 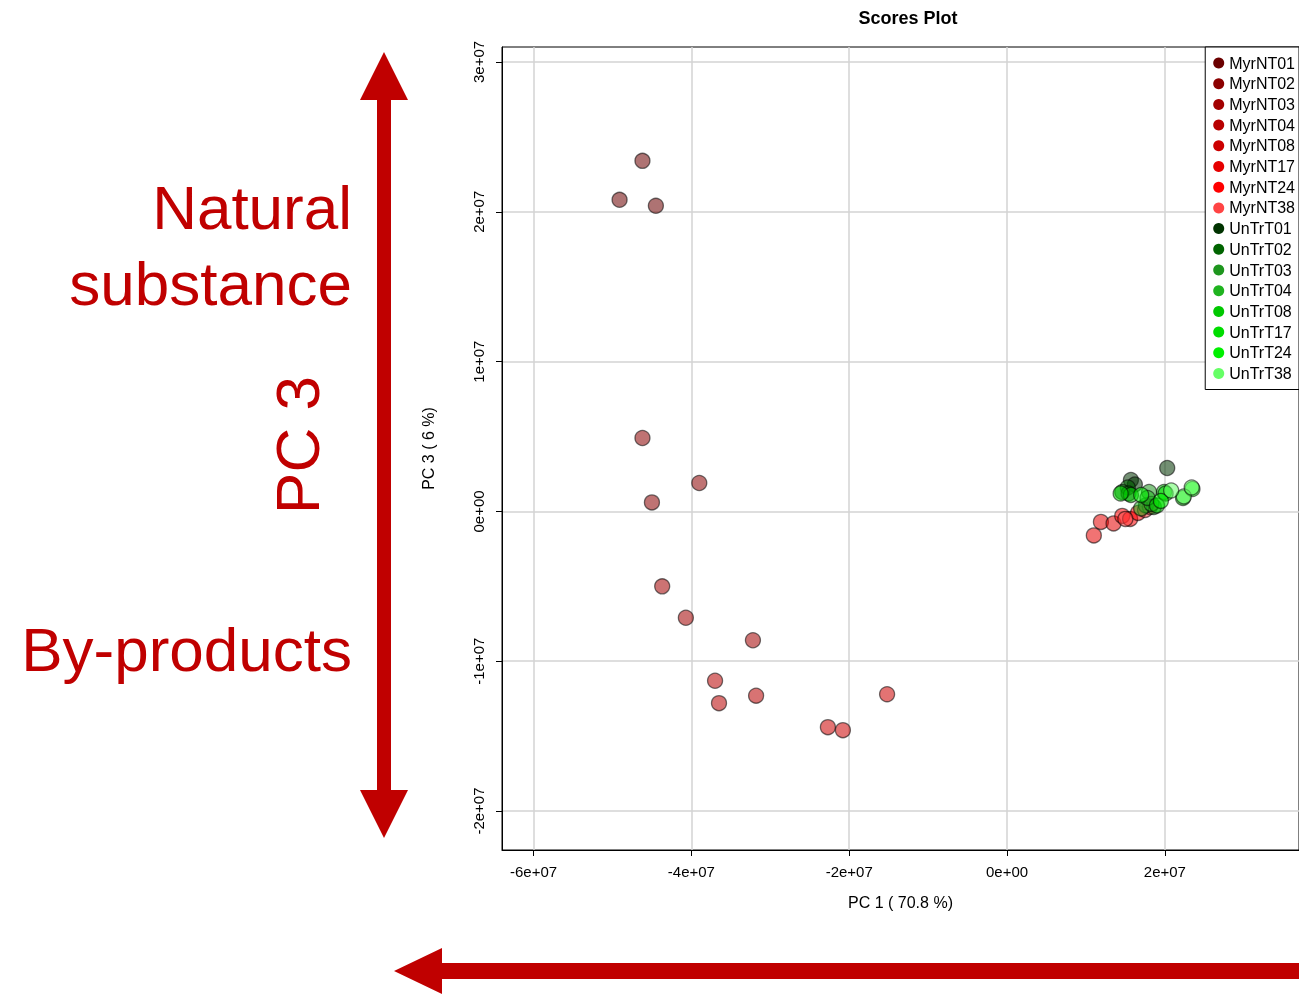 I want to click on text: Natural substance, so click(x=210, y=246).